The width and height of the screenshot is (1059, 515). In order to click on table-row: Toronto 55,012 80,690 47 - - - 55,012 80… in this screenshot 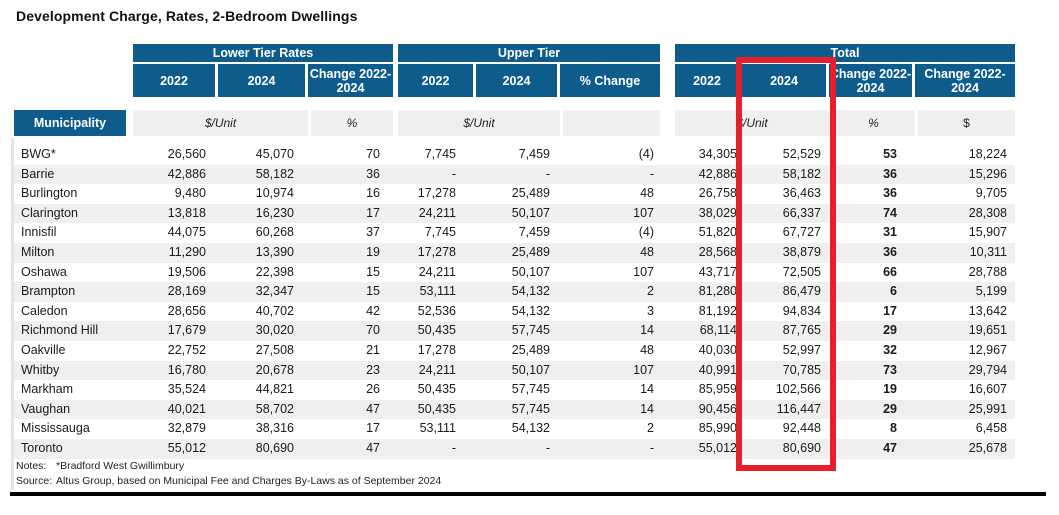, I will do `click(514, 448)`.